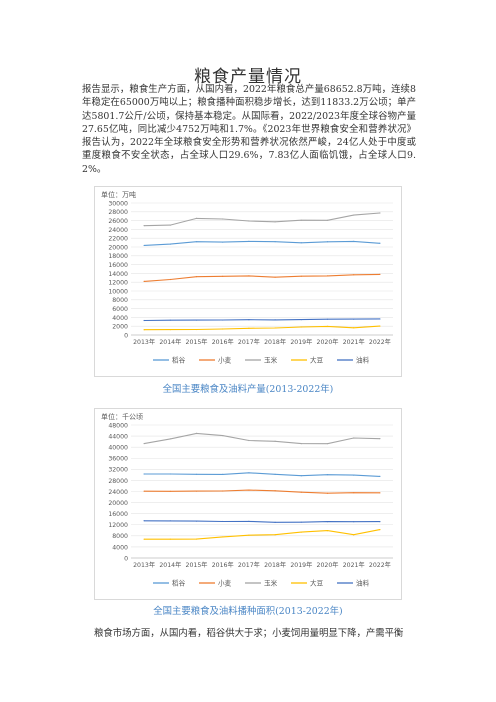 The image size is (496, 702). Describe the element at coordinates (262, 243) in the screenshot. I see `series-line-稻谷` at that location.